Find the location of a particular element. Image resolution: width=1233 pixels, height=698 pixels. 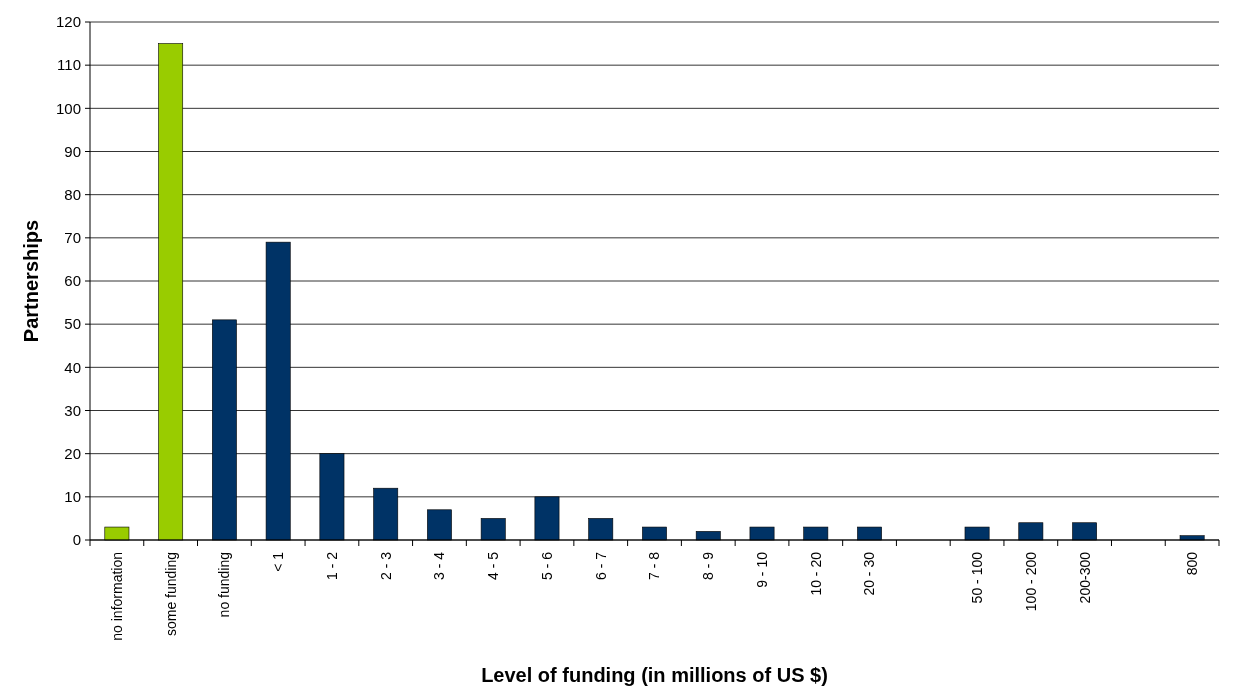

x-tick-label: 1 - 2 is located at coordinates (331, 566).